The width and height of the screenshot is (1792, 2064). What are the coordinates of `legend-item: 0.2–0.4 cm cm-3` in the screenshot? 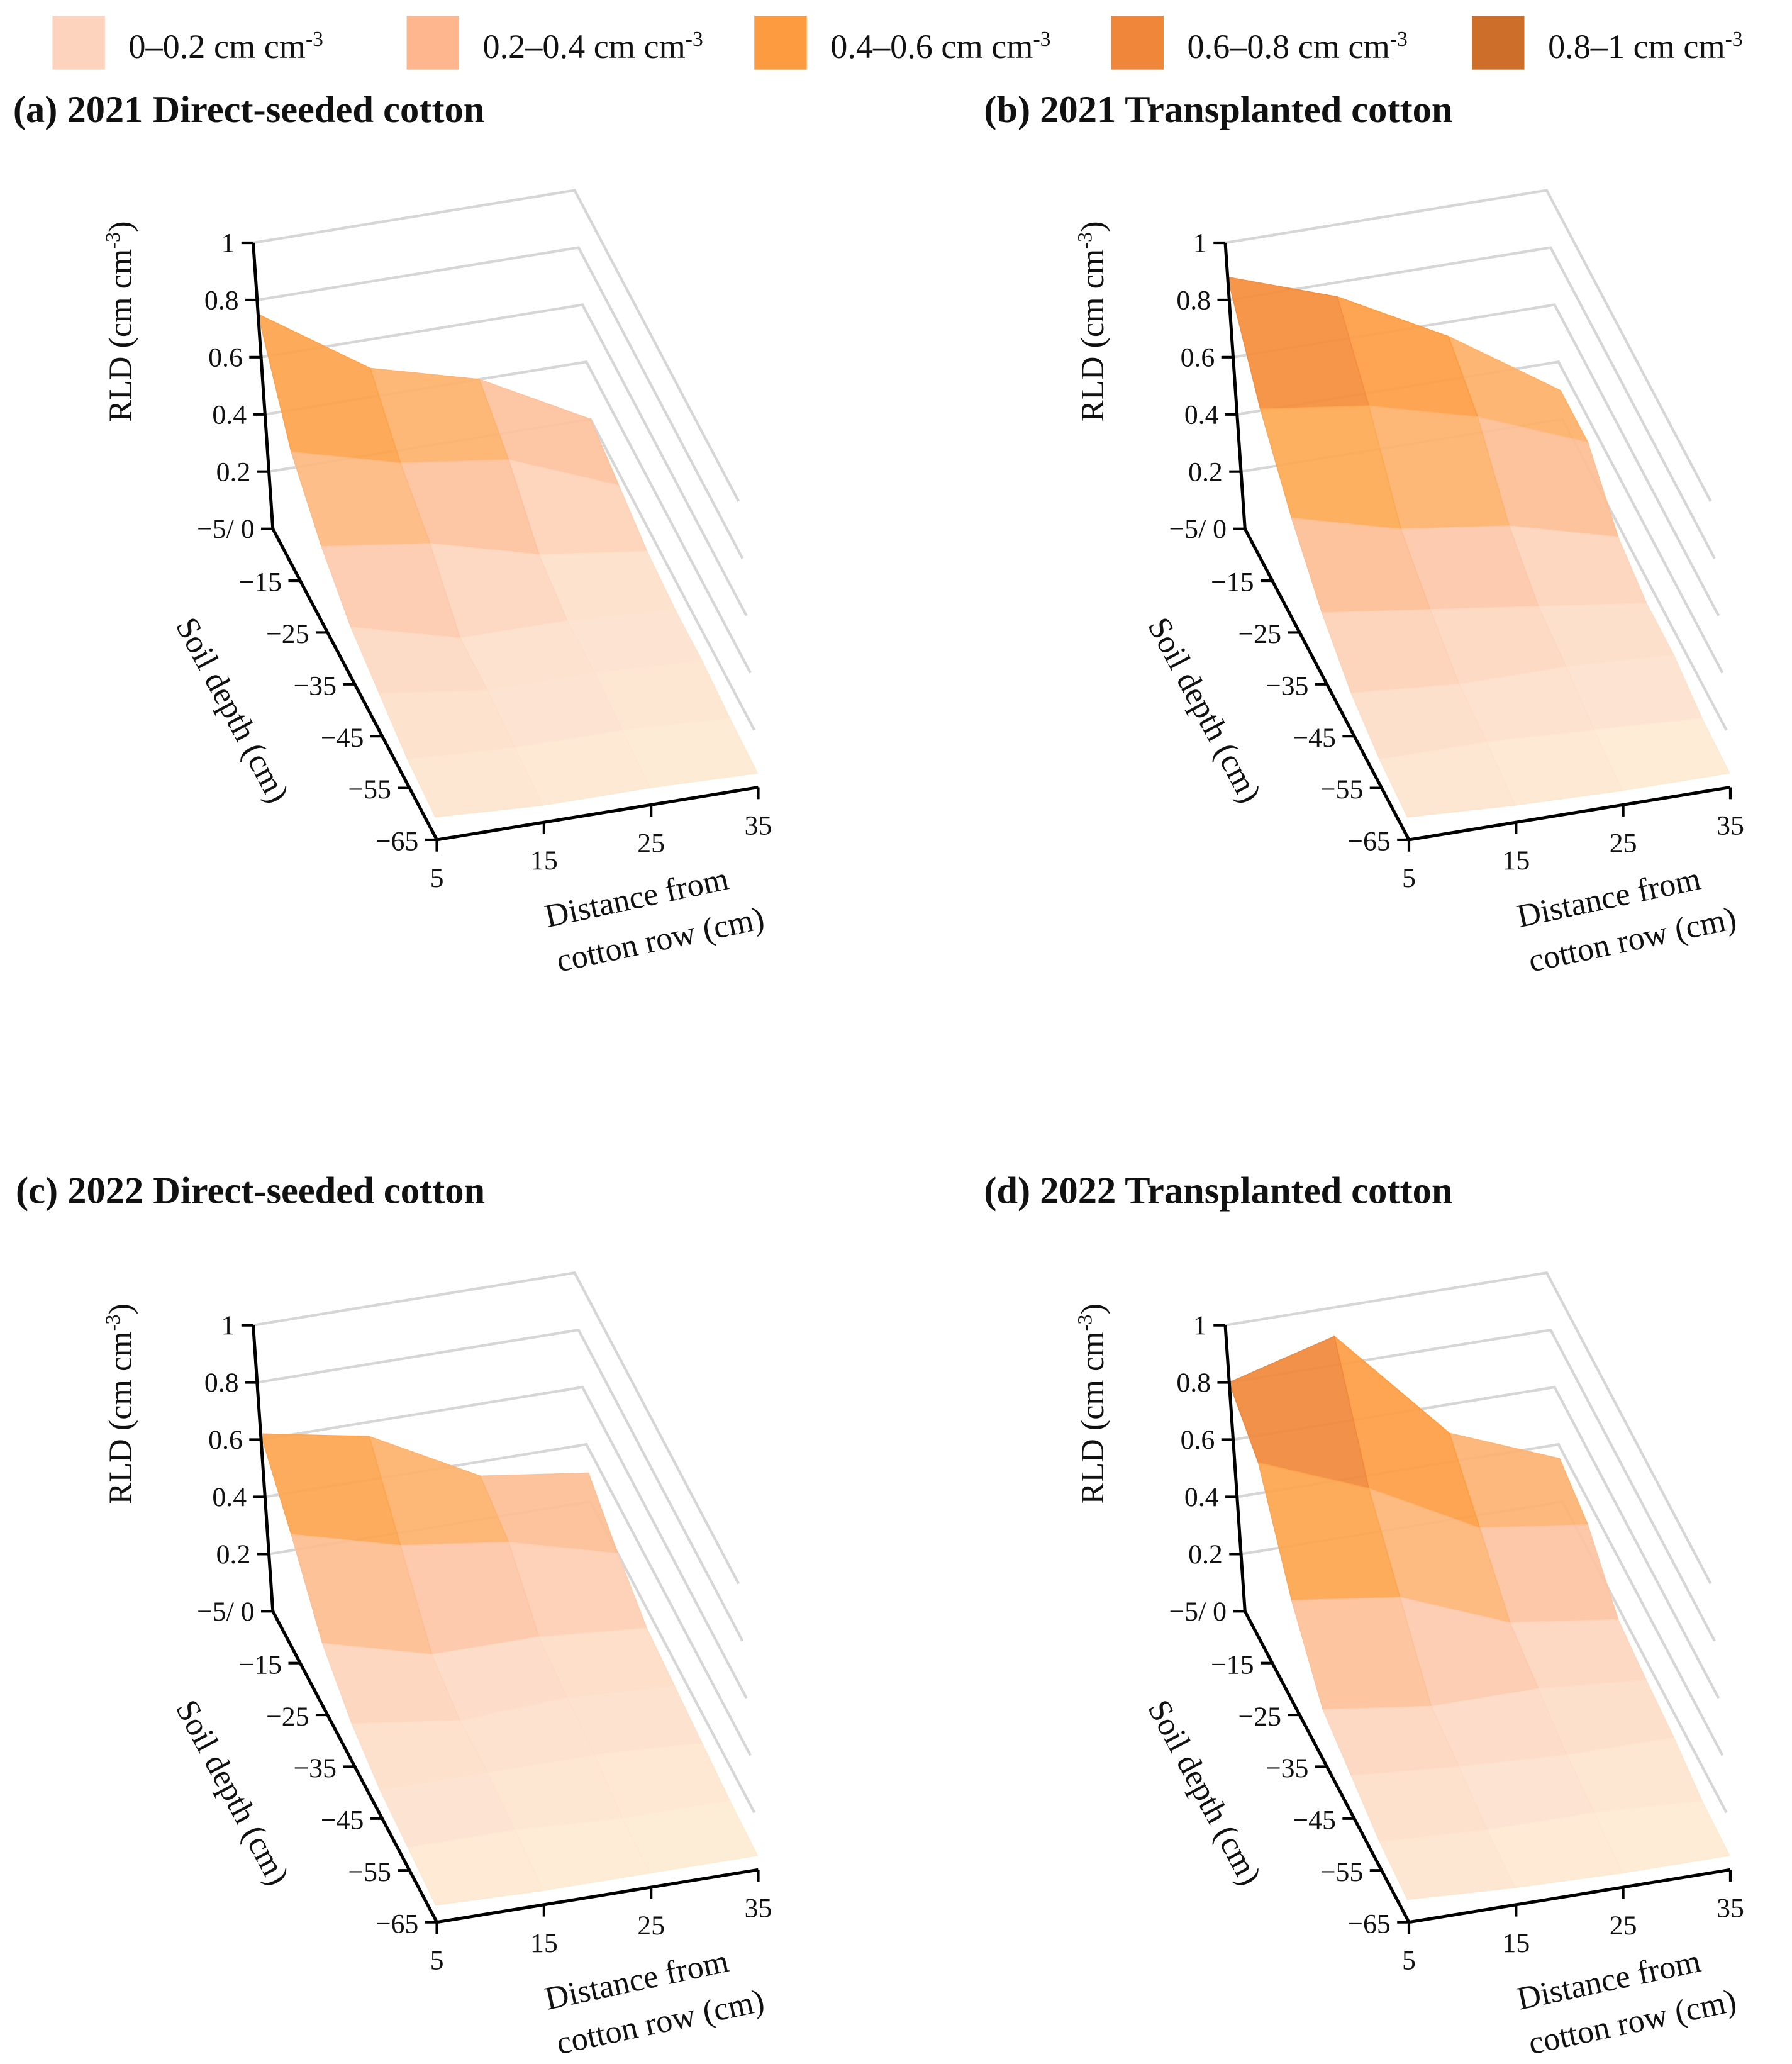 It's located at (554, 43).